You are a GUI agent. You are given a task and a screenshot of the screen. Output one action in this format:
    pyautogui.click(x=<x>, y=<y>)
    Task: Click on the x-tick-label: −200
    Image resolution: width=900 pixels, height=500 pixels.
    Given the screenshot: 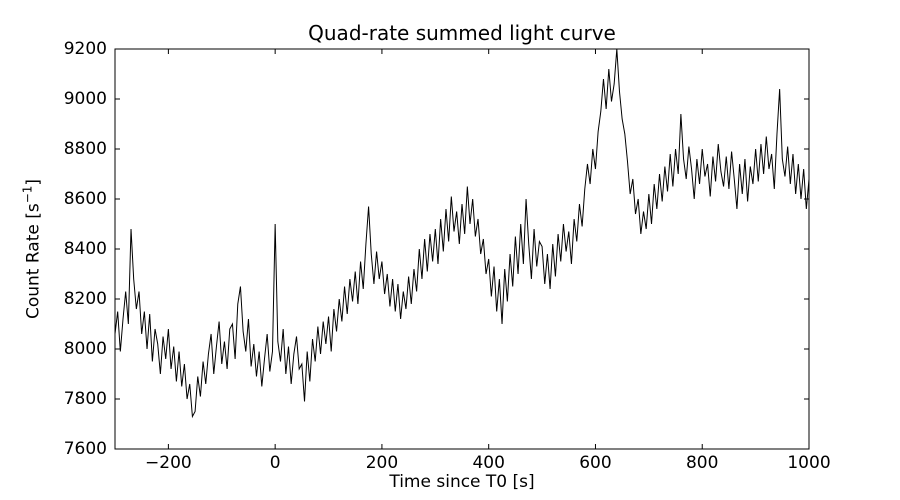 What is the action you would take?
    pyautogui.click(x=168, y=463)
    